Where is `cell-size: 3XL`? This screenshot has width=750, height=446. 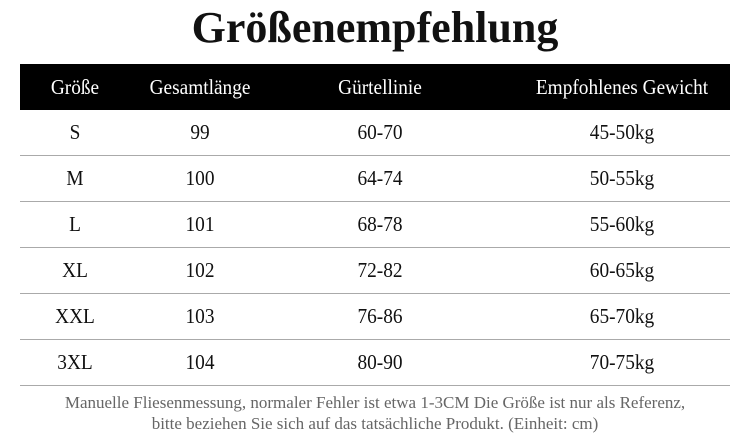 cell-size: 3XL is located at coordinates (75, 362).